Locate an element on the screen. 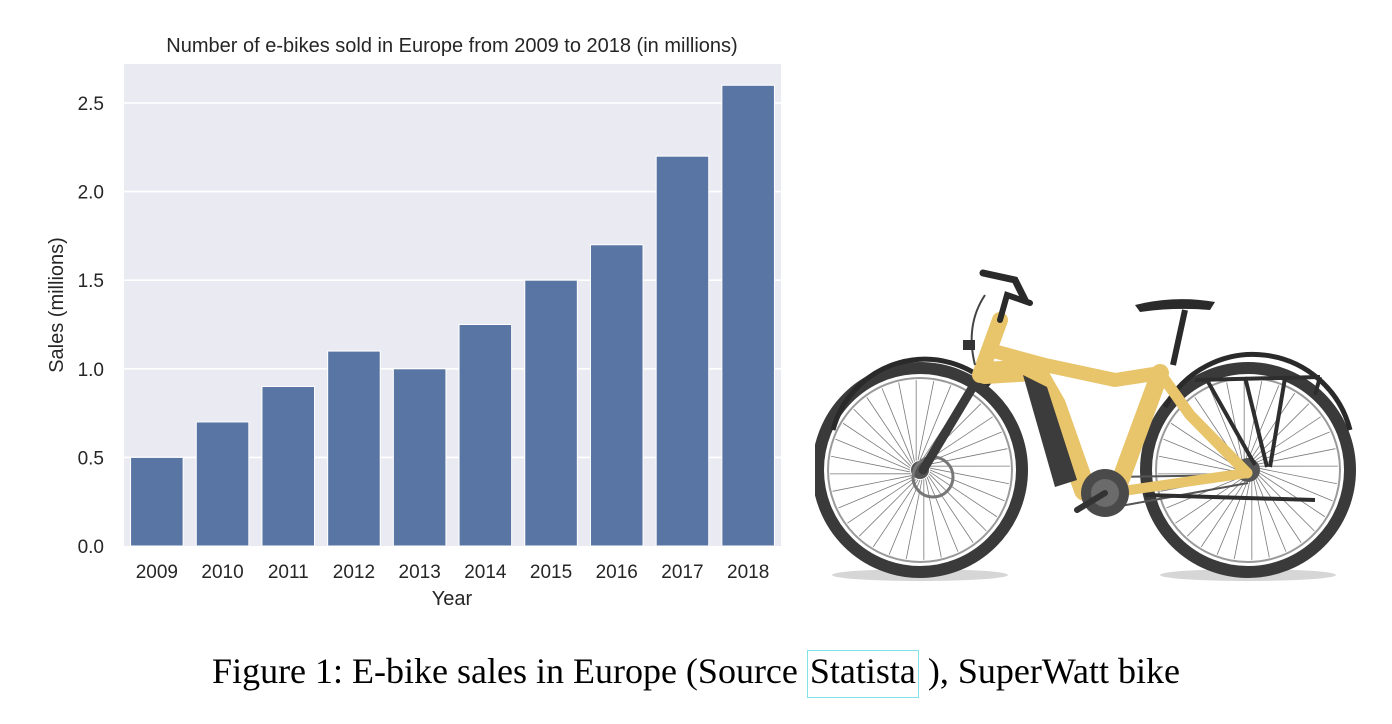  x-tick-label: 2009 is located at coordinates (157, 572).